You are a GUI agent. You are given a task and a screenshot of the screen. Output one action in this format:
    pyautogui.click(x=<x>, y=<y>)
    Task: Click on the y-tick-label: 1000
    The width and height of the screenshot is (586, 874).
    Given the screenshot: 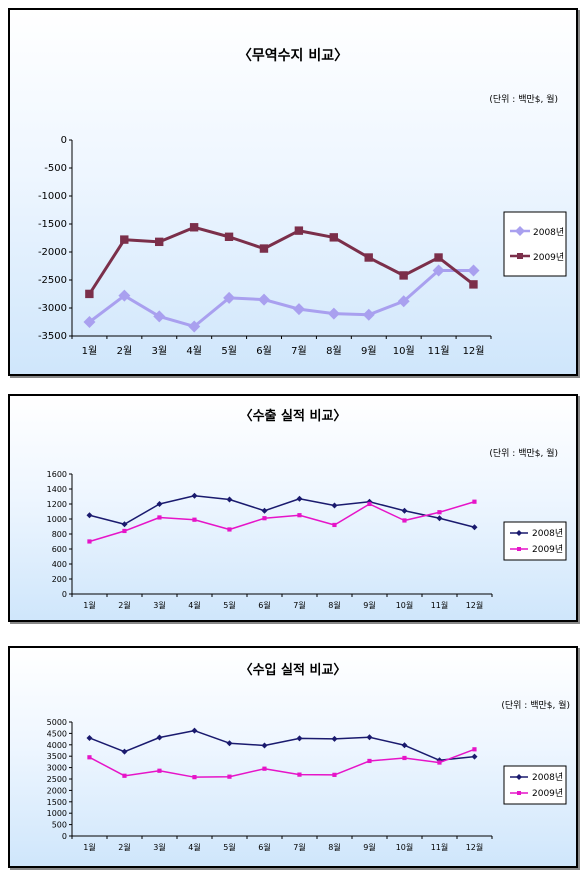 What is the action you would take?
    pyautogui.click(x=57, y=813)
    